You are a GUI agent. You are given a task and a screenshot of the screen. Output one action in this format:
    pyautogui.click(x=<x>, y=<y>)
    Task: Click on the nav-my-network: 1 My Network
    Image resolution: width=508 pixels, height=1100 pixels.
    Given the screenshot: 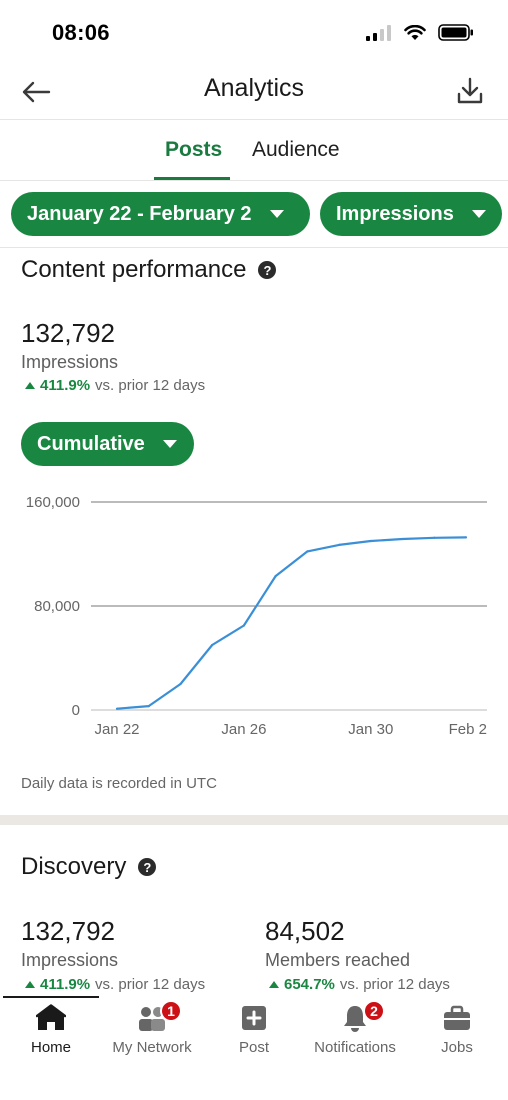 What is the action you would take?
    pyautogui.click(x=152, y=1028)
    